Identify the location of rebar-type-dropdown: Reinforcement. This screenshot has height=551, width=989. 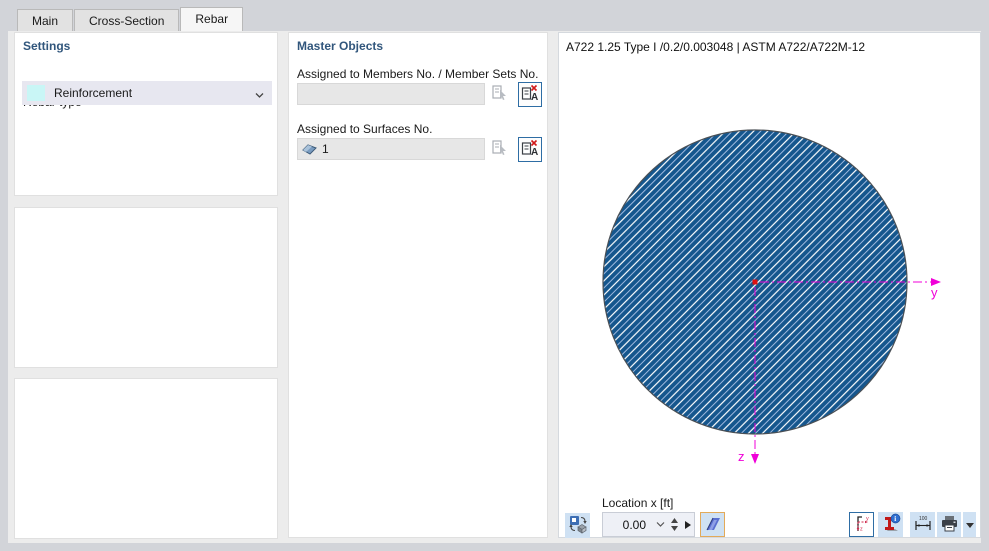
(147, 93).